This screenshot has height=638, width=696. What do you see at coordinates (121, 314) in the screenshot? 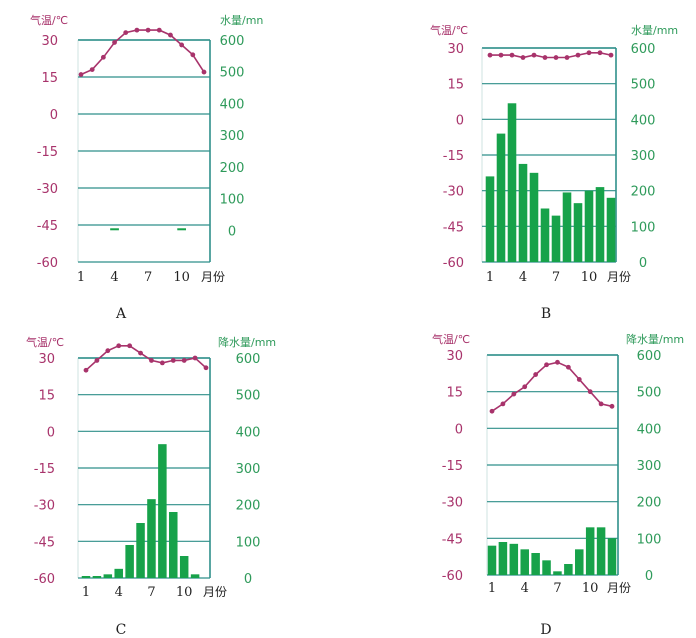
I see `chart-letter-label: A` at bounding box center [121, 314].